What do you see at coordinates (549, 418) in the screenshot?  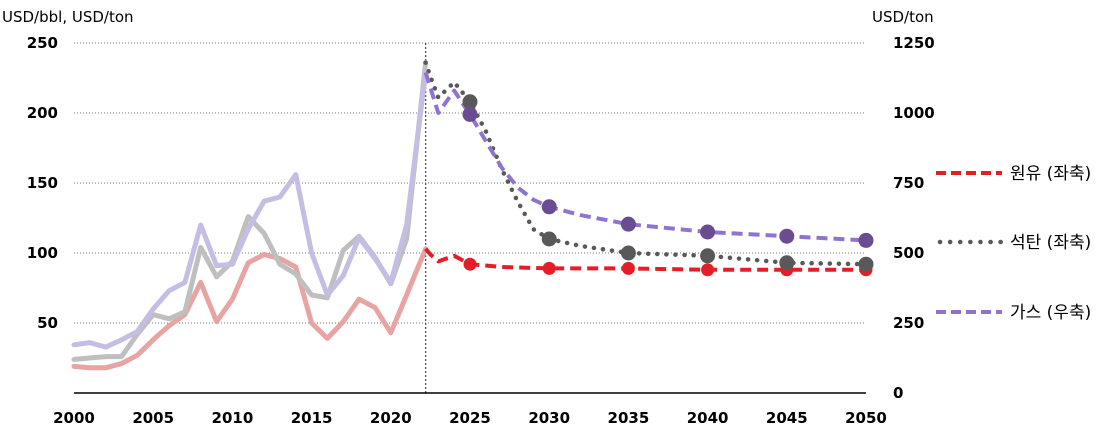 I see `x-tick-label: 2030` at bounding box center [549, 418].